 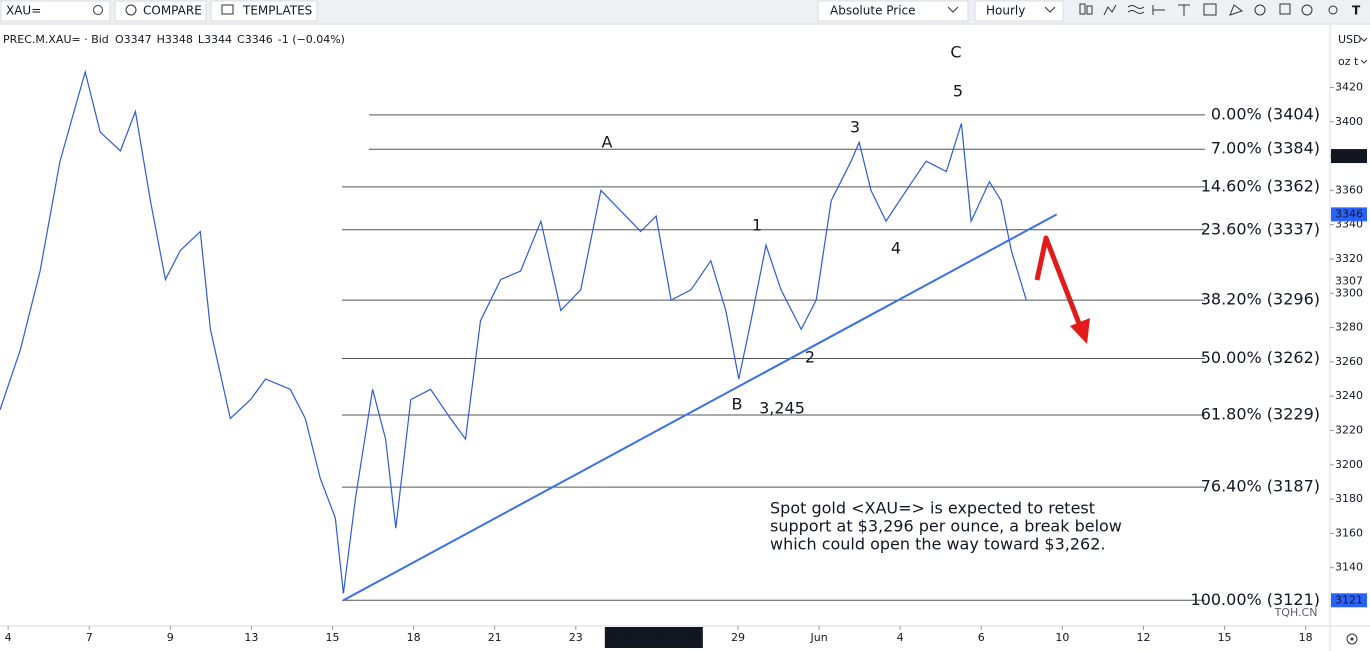 I want to click on last-price-box, so click(x=1349, y=214).